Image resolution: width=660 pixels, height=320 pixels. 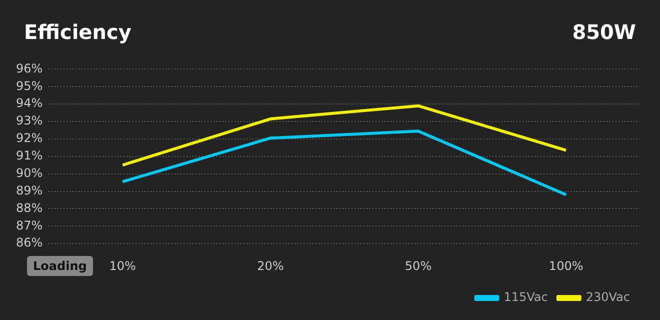 I want to click on x-tick-label: 20%, so click(x=270, y=265).